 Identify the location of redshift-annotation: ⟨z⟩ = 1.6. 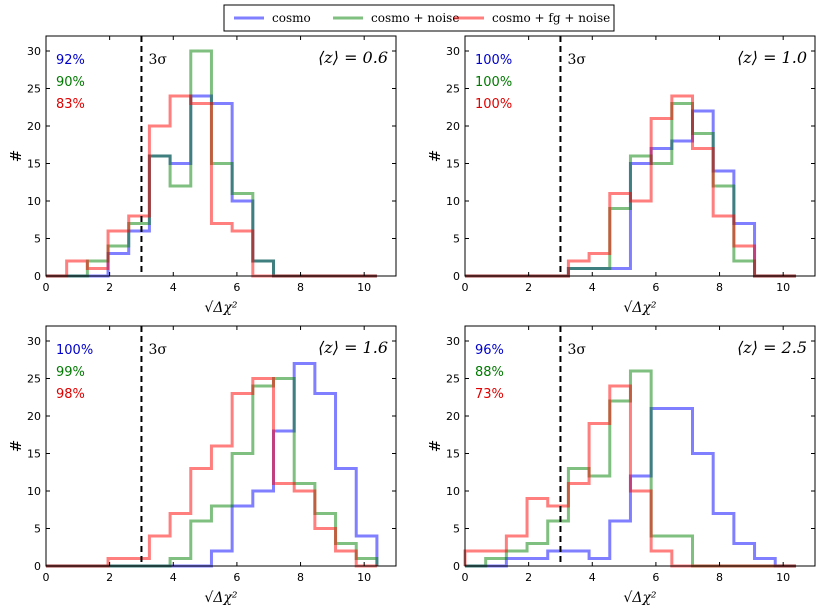
(353, 347).